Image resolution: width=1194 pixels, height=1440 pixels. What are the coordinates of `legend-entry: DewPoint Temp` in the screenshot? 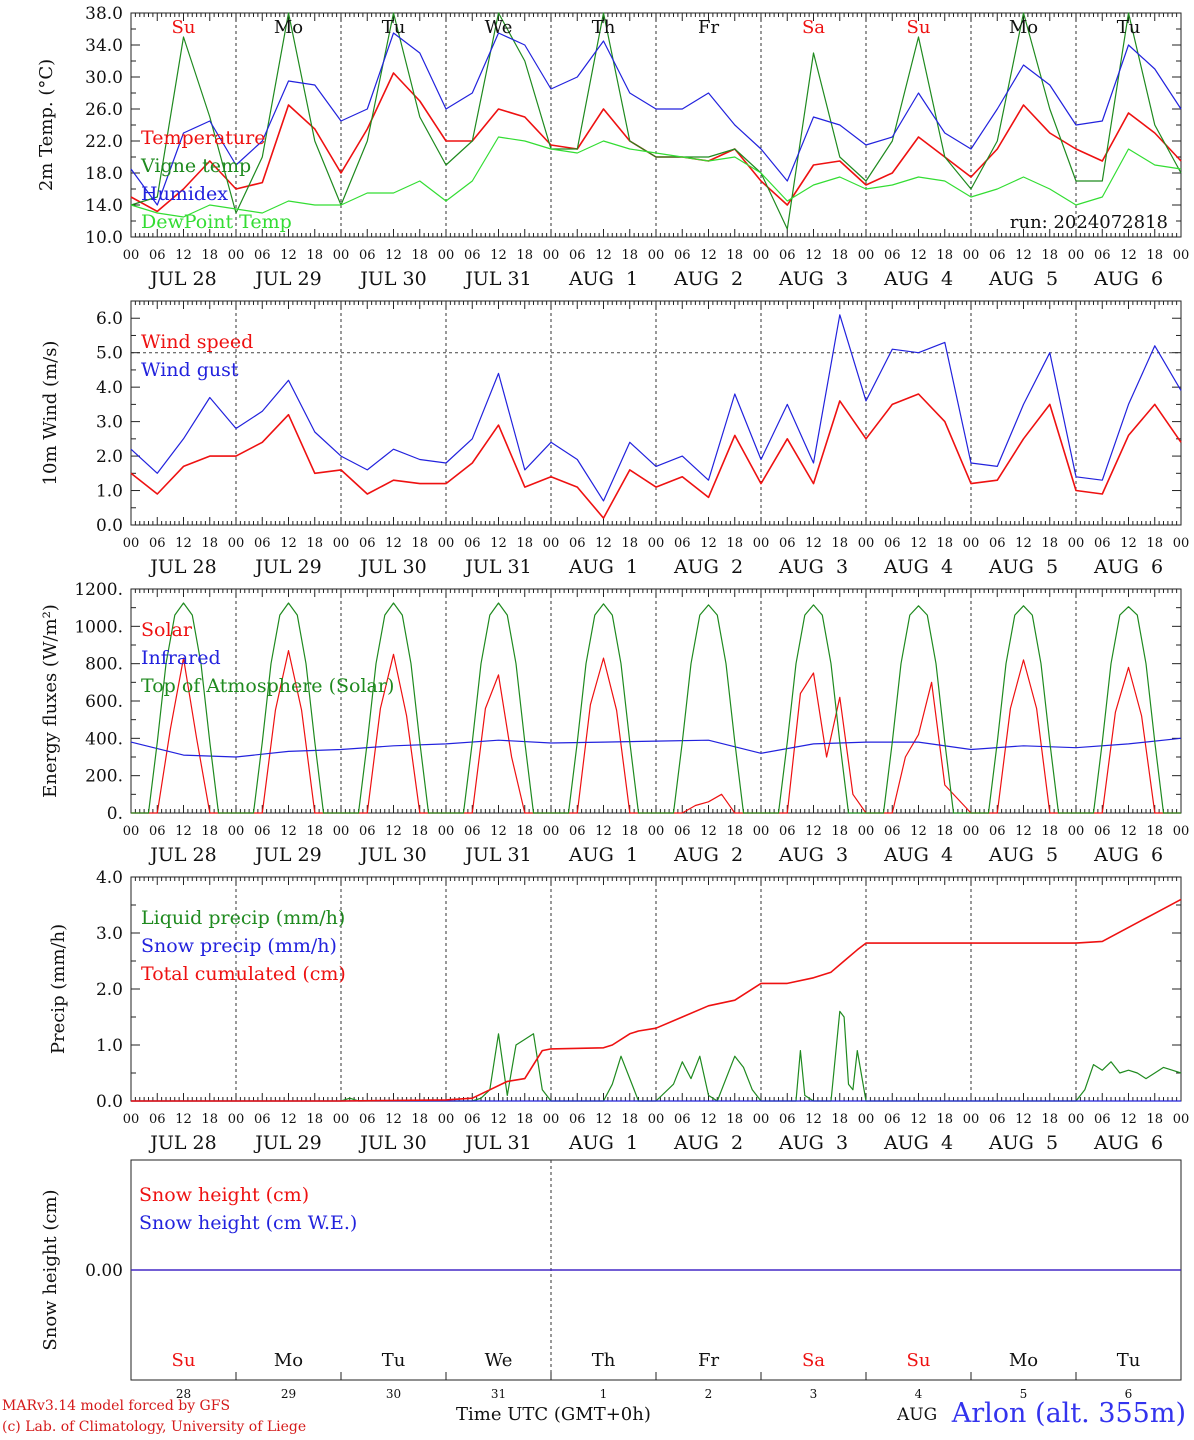 It's located at (216, 222).